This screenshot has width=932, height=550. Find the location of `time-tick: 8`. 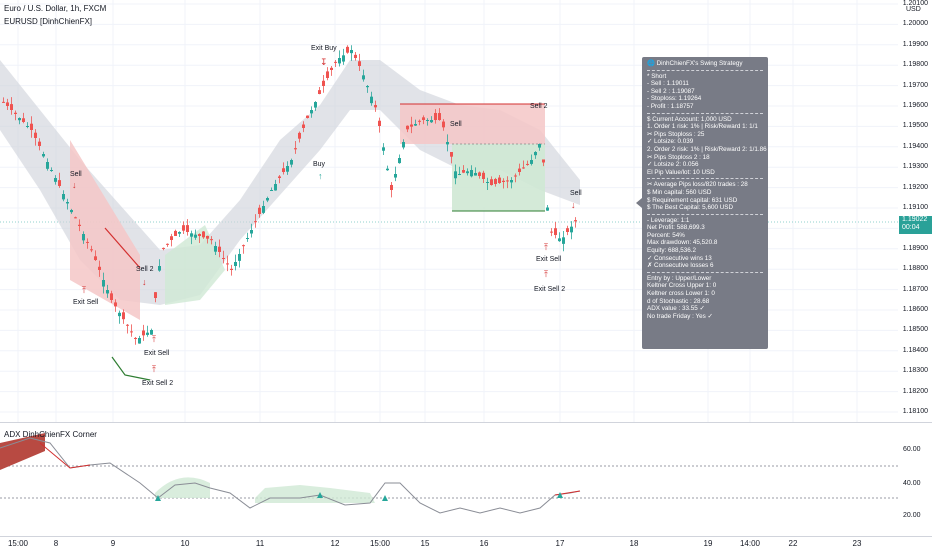

time-tick: 8 is located at coordinates (56, 543).